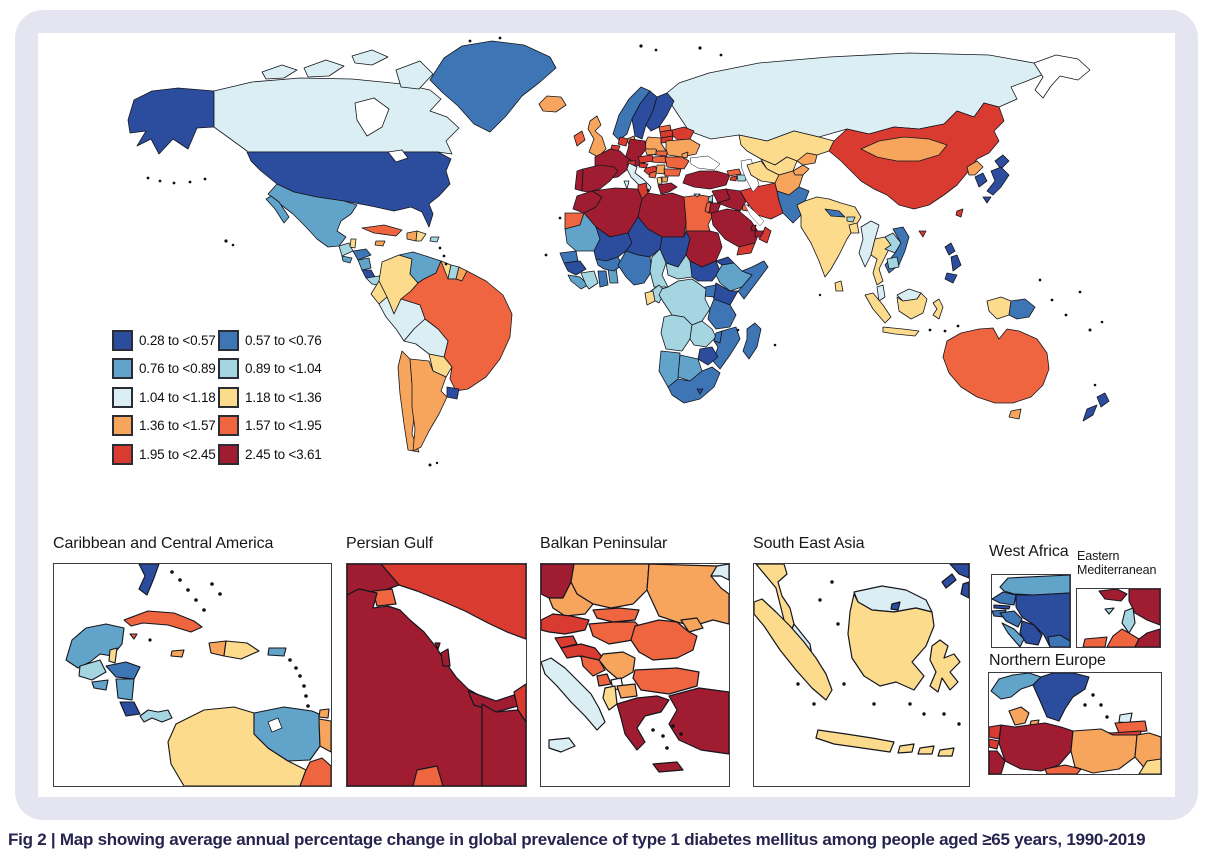  Describe the element at coordinates (706, 180) in the screenshot. I see `region-turkey` at that location.